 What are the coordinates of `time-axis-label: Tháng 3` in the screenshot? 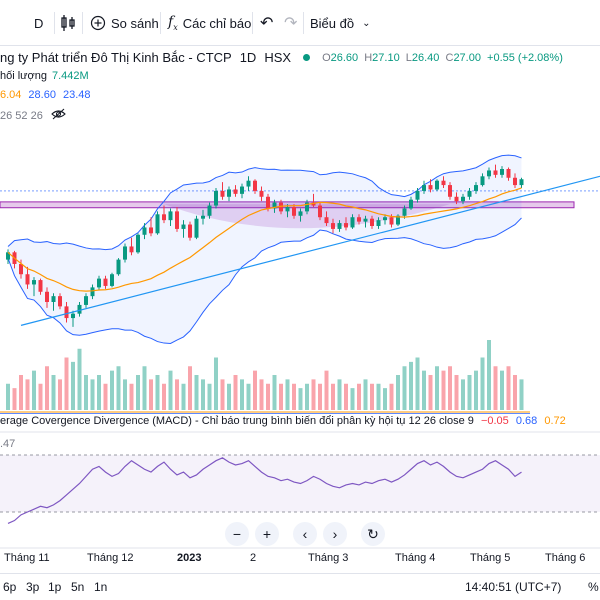 It's located at (328, 558).